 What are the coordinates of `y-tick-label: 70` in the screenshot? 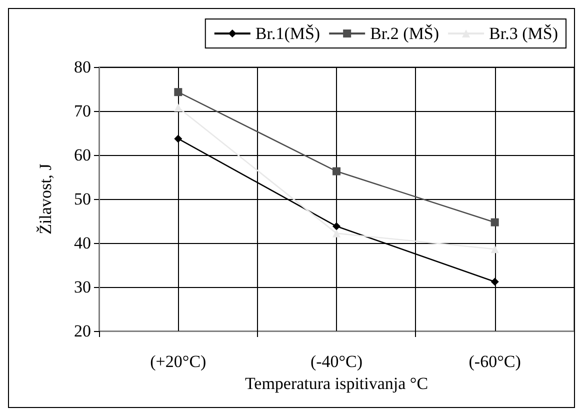 It's located at (82, 111).